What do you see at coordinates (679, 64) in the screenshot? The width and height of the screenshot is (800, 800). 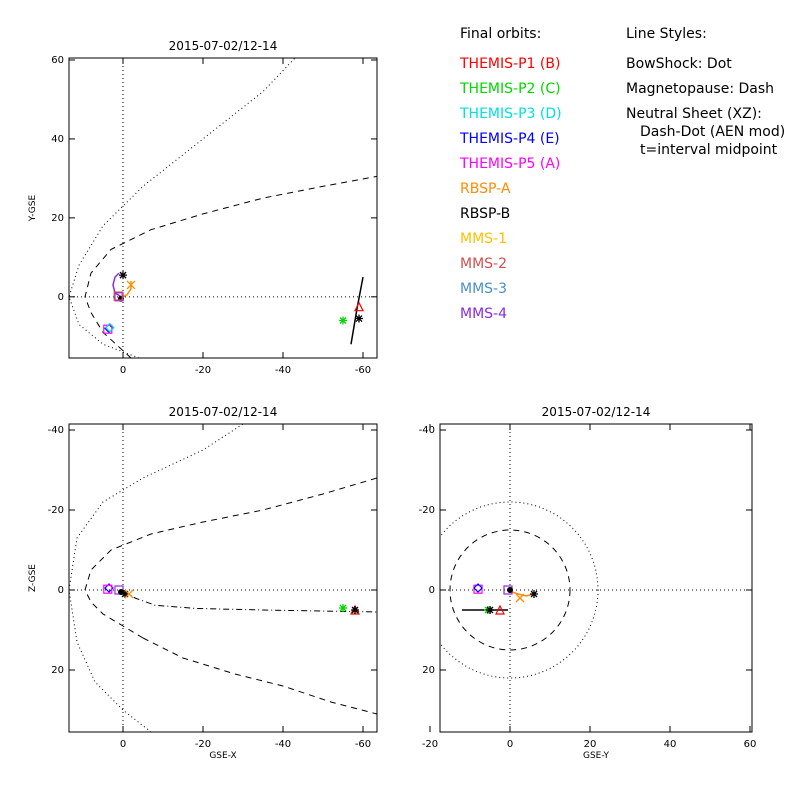 I see `line-style-bowshock: BowShock: Dot` at bounding box center [679, 64].